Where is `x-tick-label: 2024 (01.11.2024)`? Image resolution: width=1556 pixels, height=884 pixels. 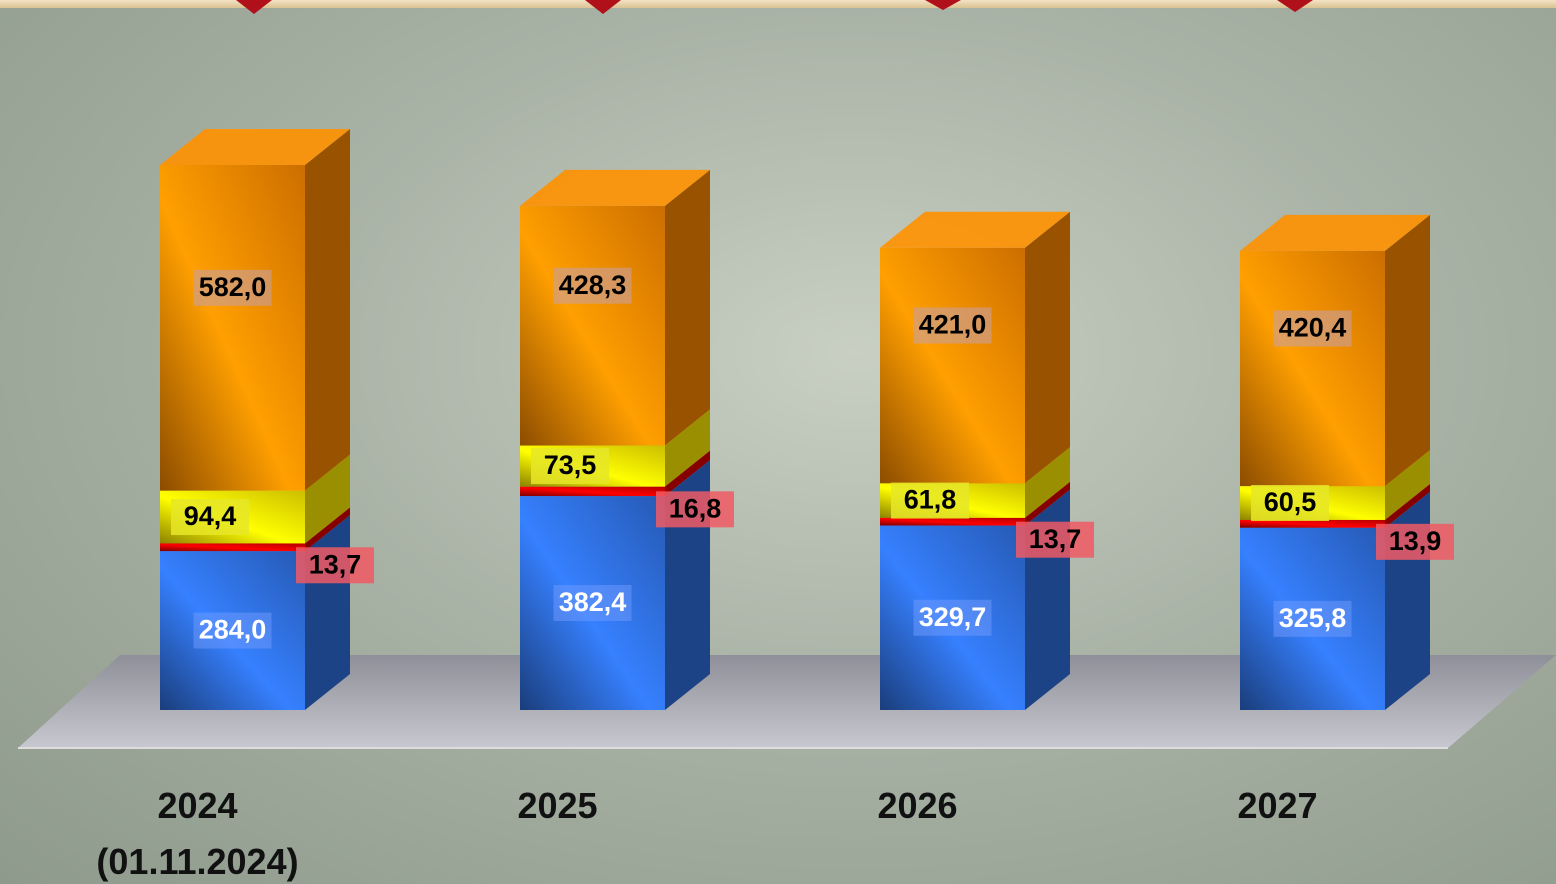 x-tick-label: 2024 (01.11.2024) is located at coordinates (197, 833).